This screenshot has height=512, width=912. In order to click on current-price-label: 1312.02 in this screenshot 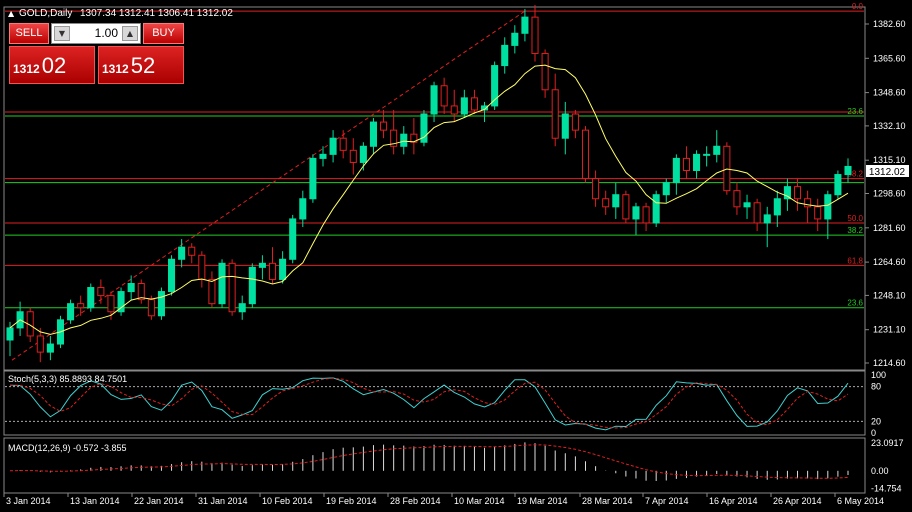, I will do `click(887, 172)`.